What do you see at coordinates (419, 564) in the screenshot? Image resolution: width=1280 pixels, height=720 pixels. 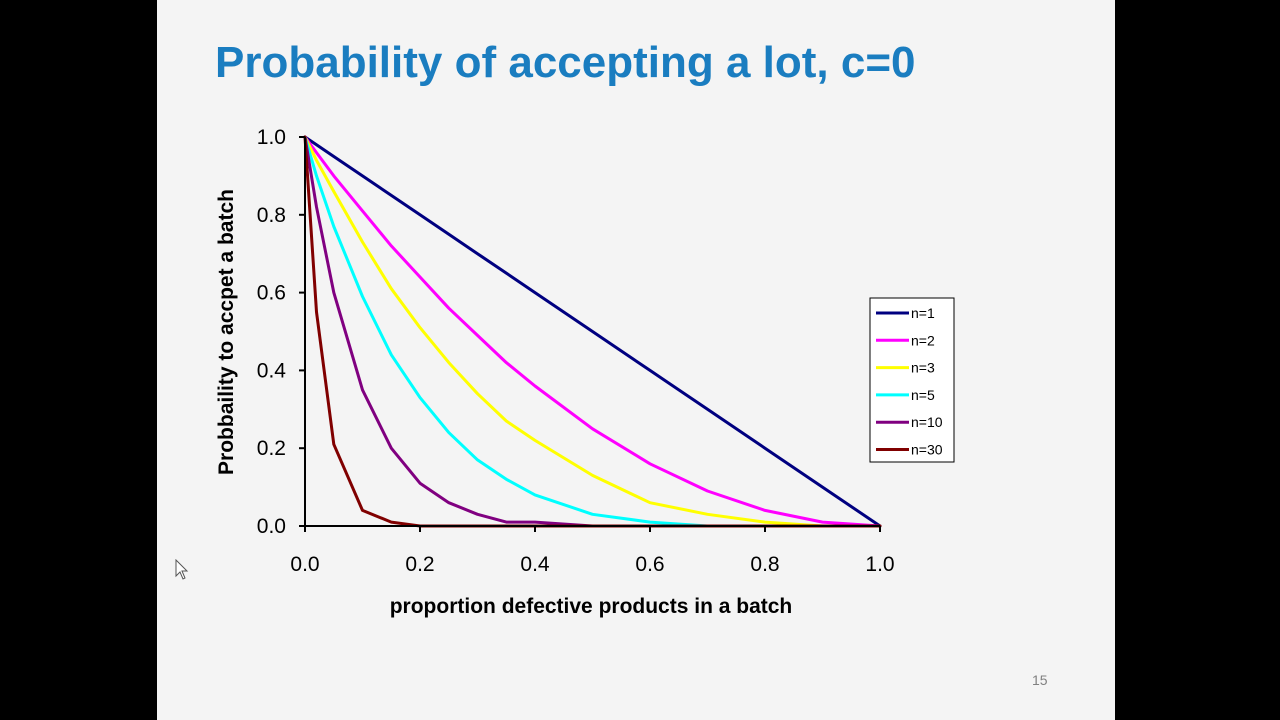 I see `x-tick-label: 0.2` at bounding box center [419, 564].